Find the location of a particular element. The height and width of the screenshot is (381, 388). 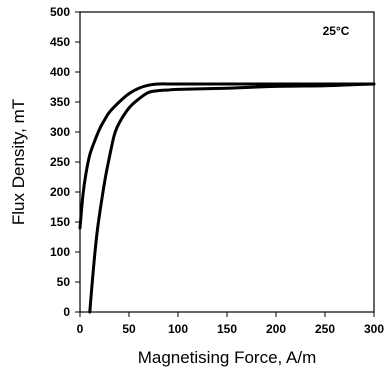

y-tick-label: 300 is located at coordinates (60, 132).